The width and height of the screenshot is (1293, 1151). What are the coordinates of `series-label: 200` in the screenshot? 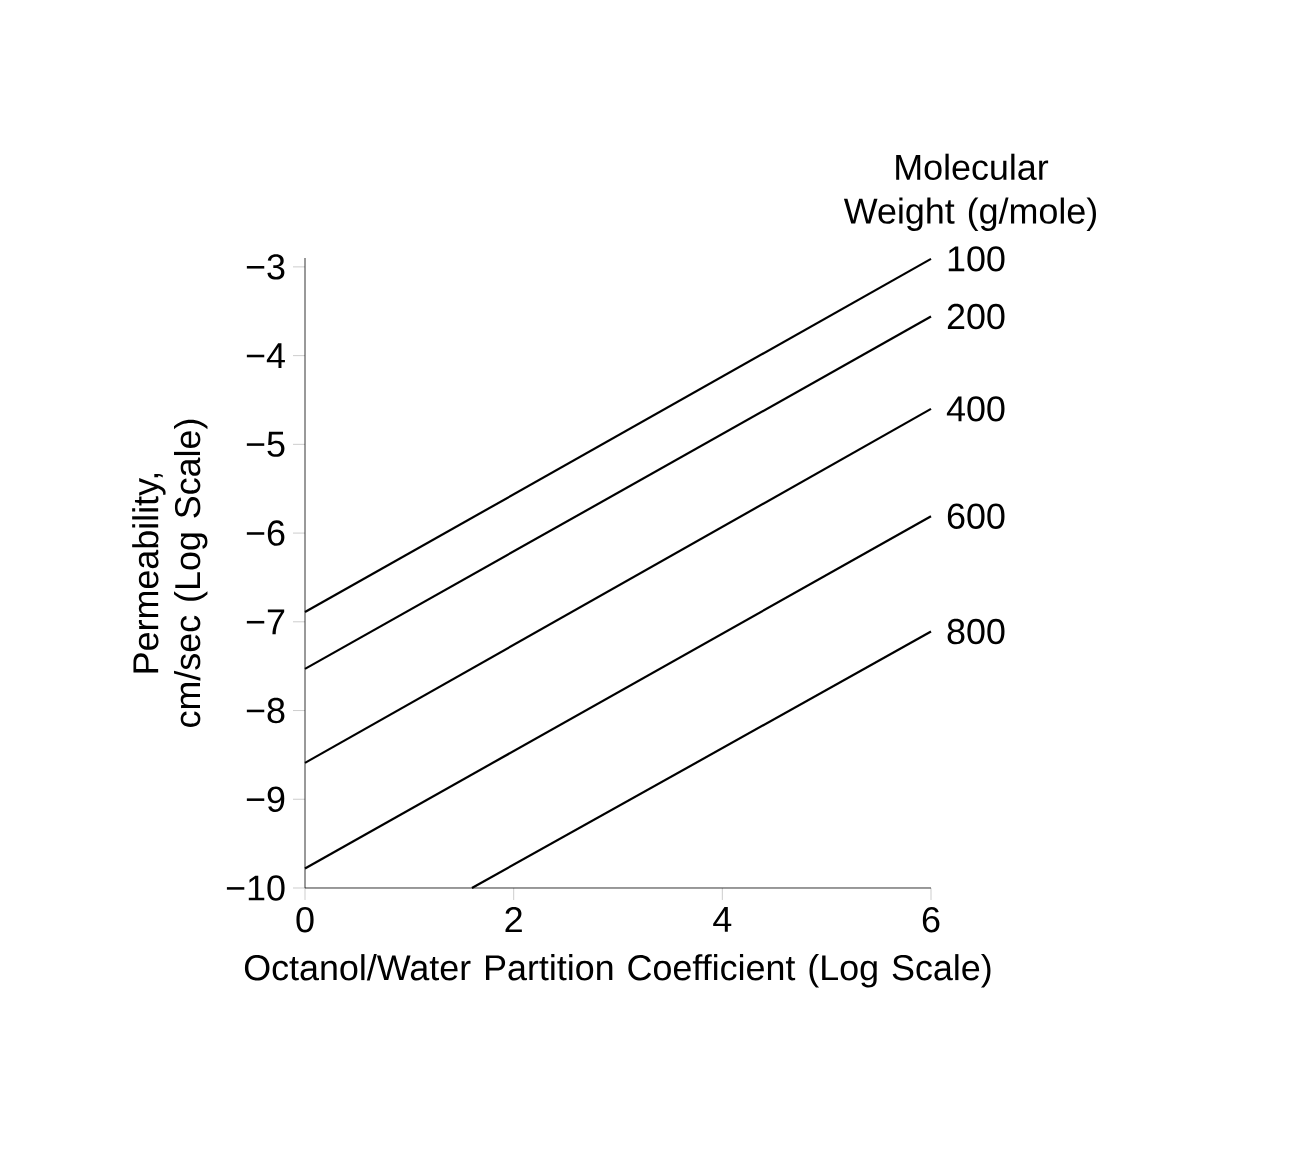 It's located at (976, 316).